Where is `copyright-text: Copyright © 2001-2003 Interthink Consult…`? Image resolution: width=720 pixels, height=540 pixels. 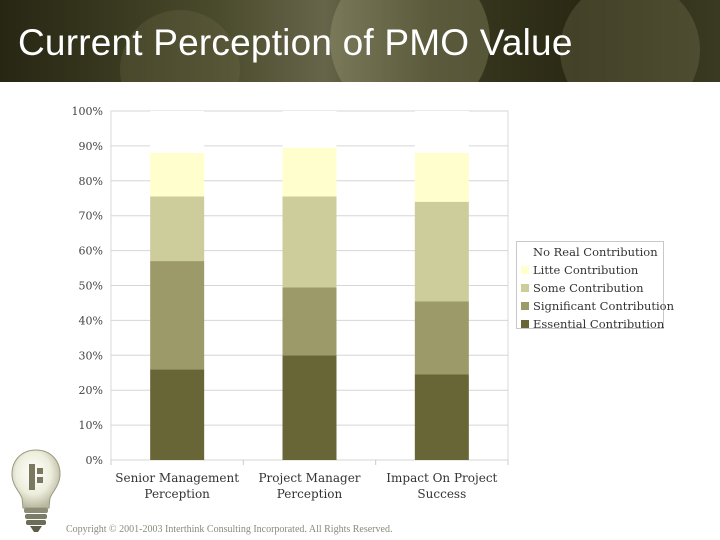 copyright-text: Copyright © 2001-2003 Interthink Consult… is located at coordinates (229, 529).